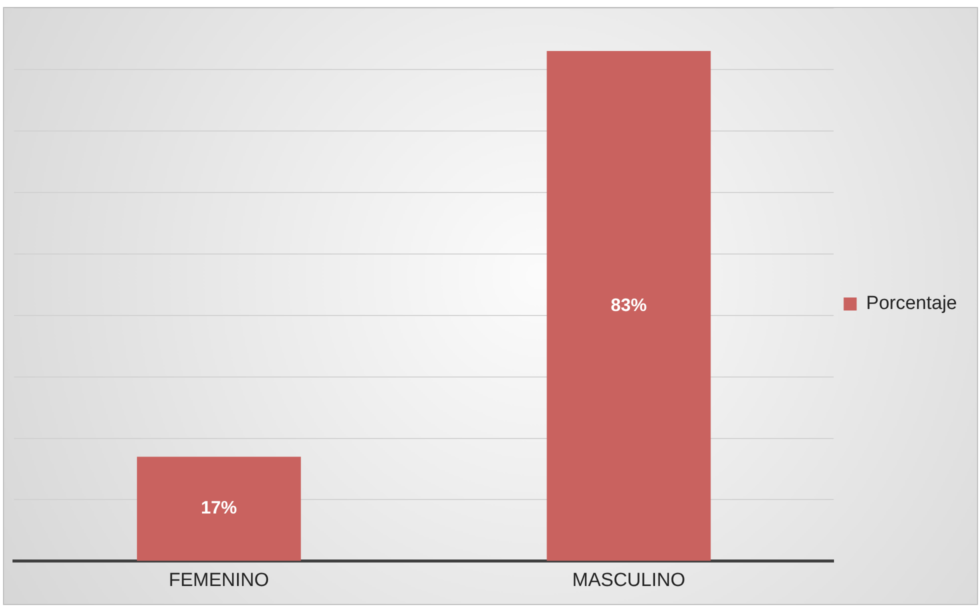  I want to click on x-tick-label: MASCULINO, so click(629, 580).